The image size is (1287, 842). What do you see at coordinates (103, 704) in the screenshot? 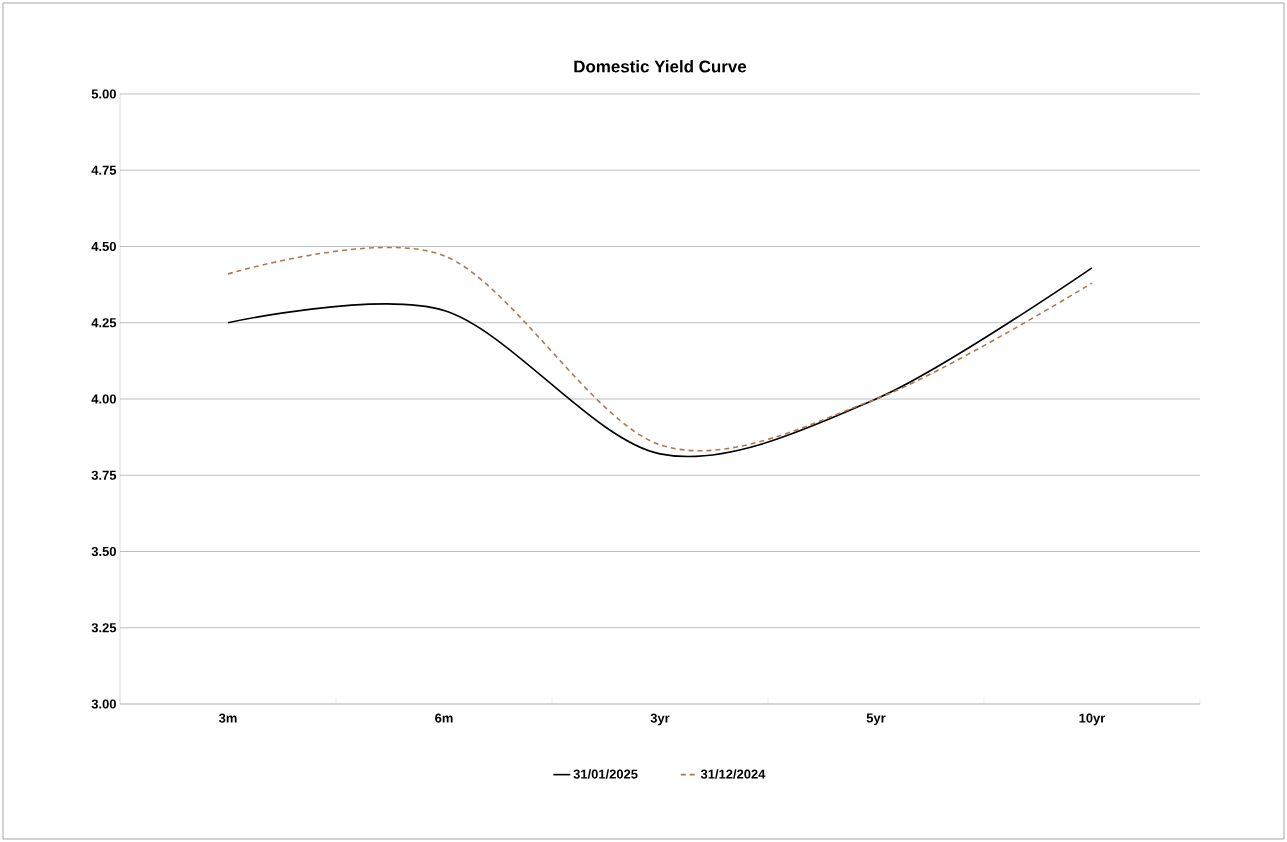
I see `y-tick-label: 3.00` at bounding box center [103, 704].